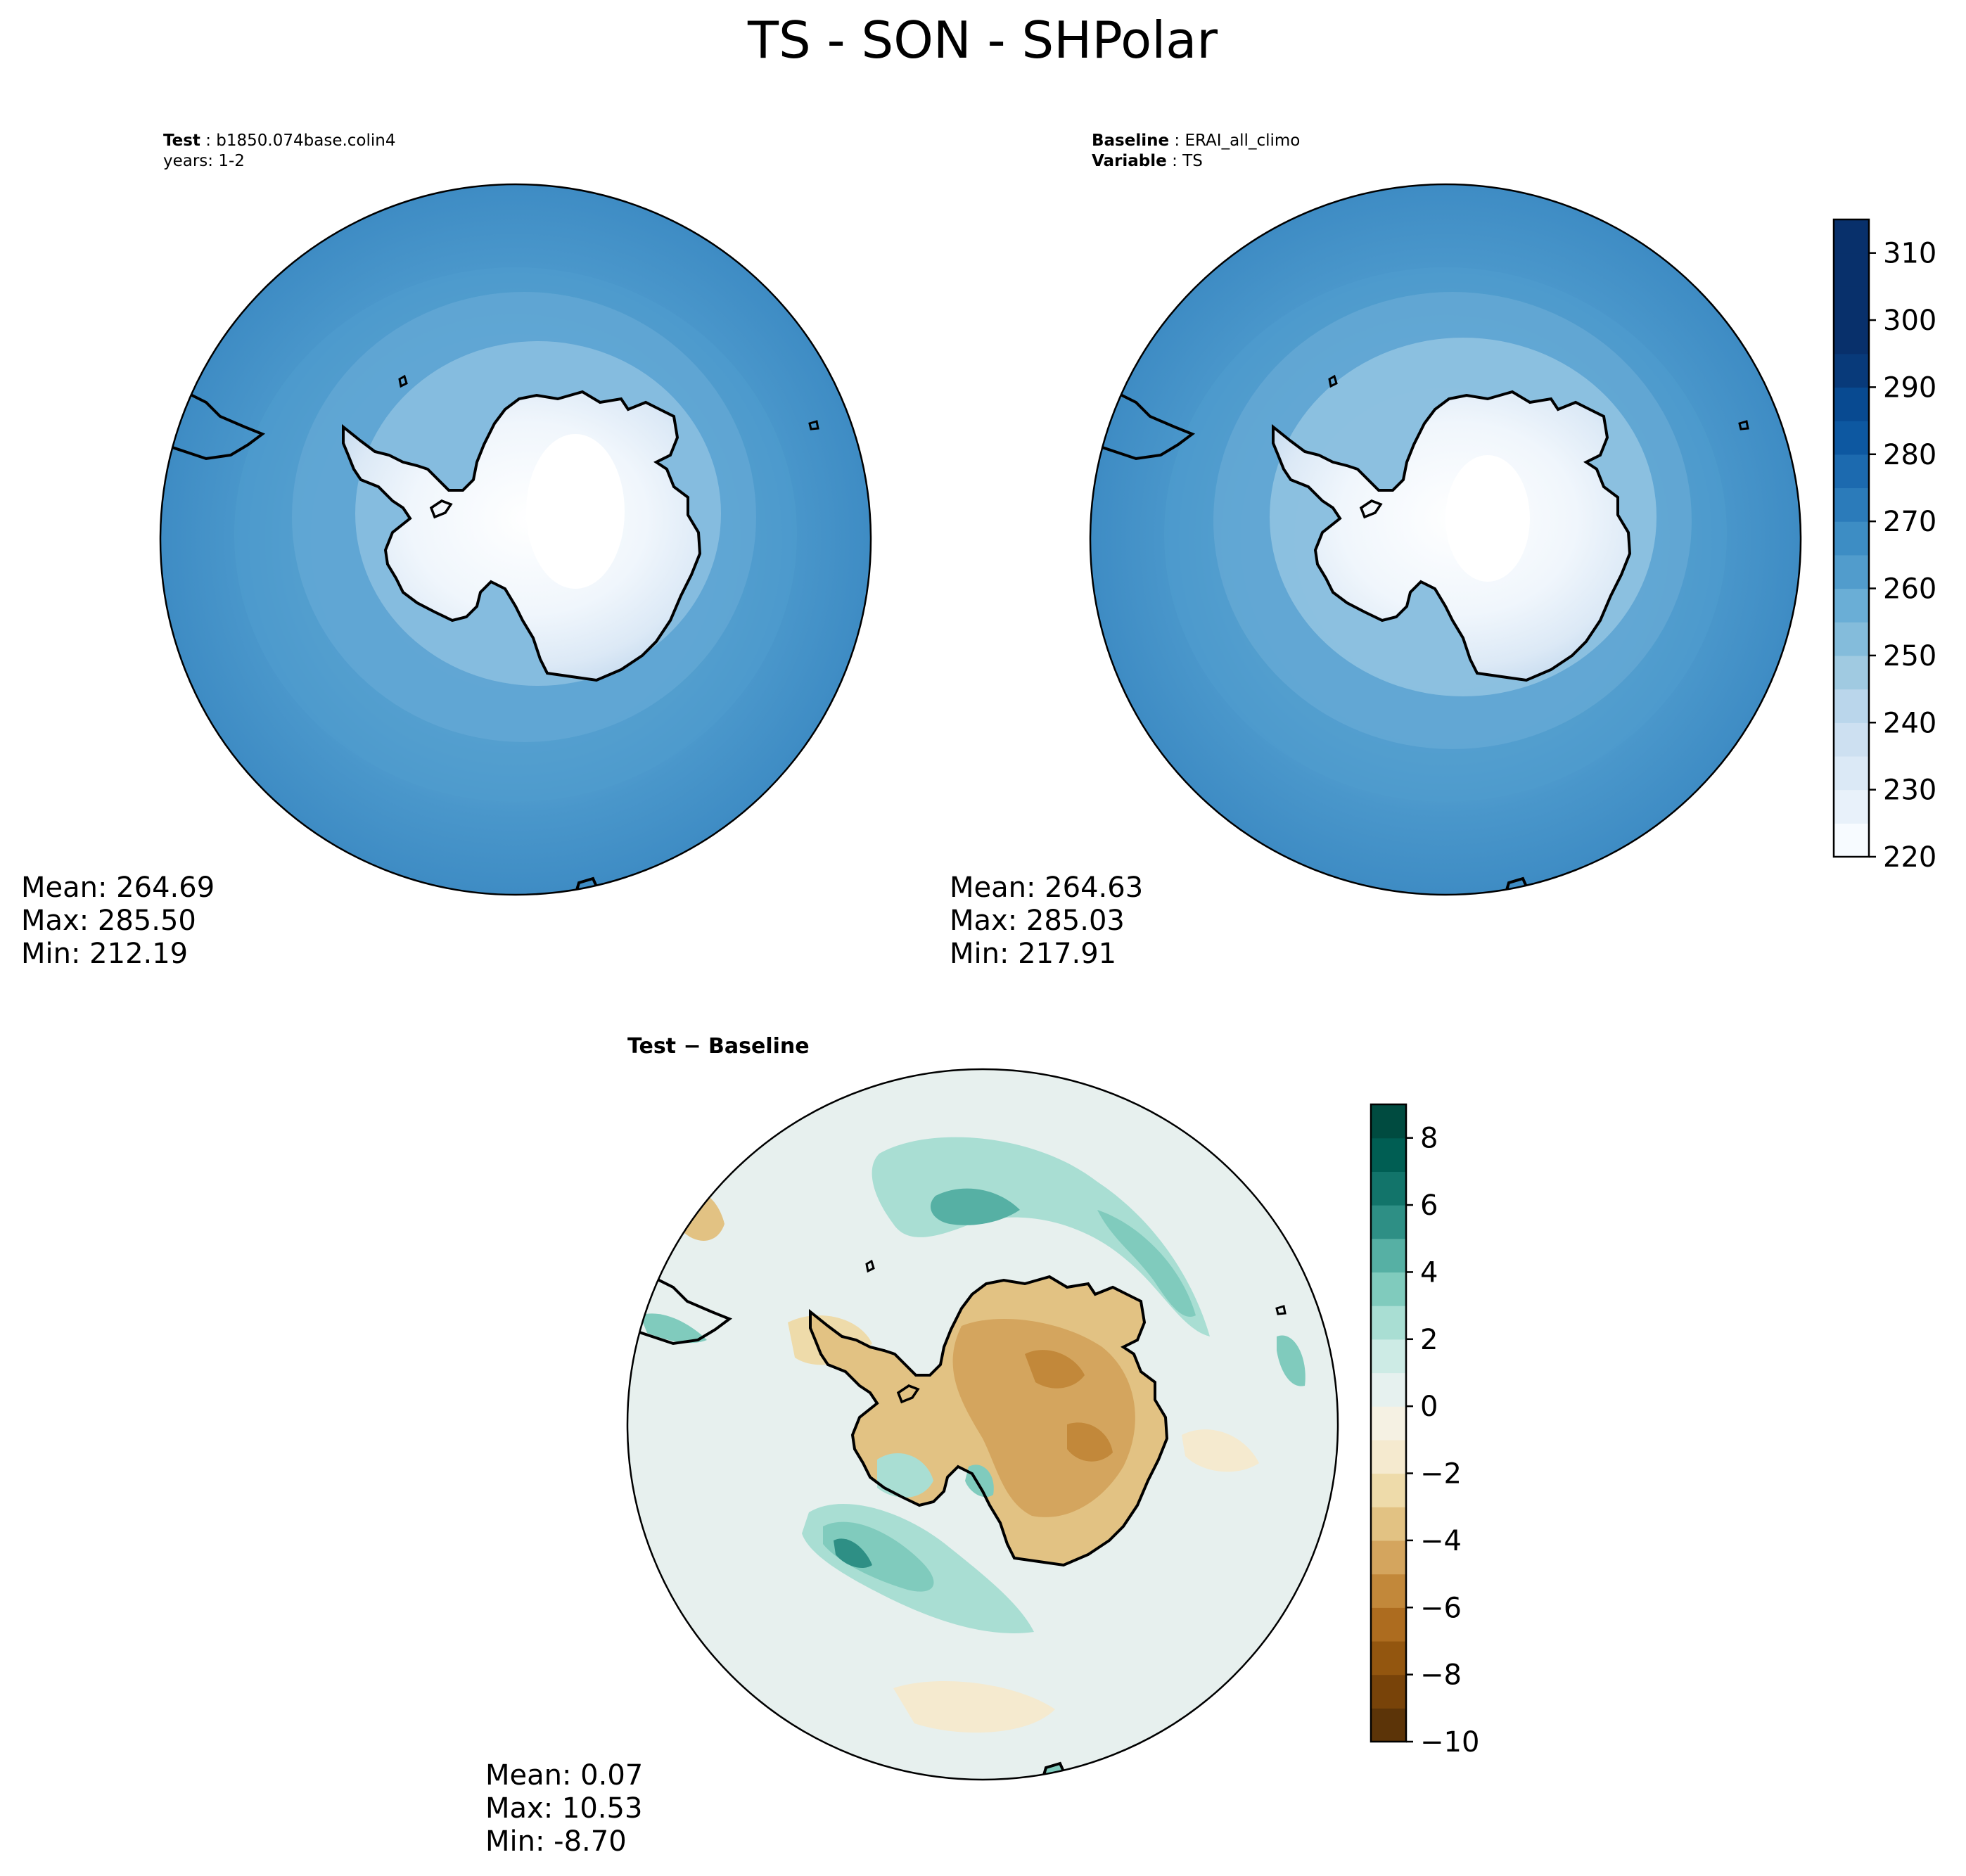 This screenshot has height=1876, width=1966. Describe the element at coordinates (587, 885) in the screenshot. I see `test-australia-tip` at that location.